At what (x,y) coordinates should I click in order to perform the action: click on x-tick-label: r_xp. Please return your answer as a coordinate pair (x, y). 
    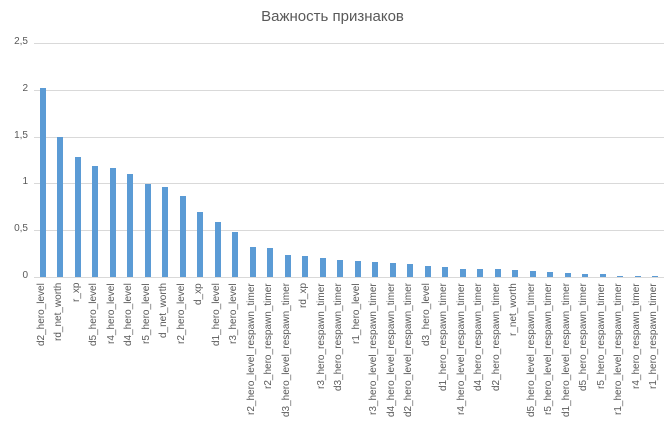
    Looking at the image, I should click on (76, 293).